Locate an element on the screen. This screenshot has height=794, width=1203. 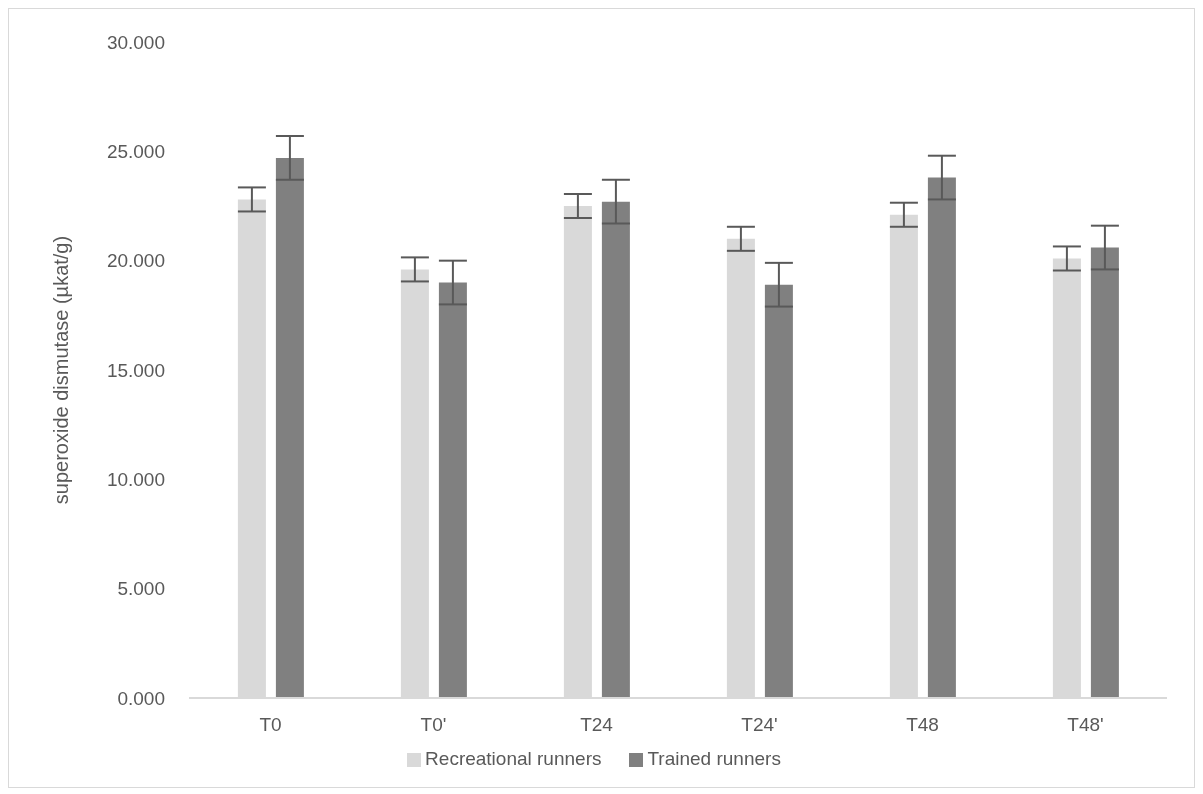
legend-label: Trained runners is located at coordinates (714, 758).